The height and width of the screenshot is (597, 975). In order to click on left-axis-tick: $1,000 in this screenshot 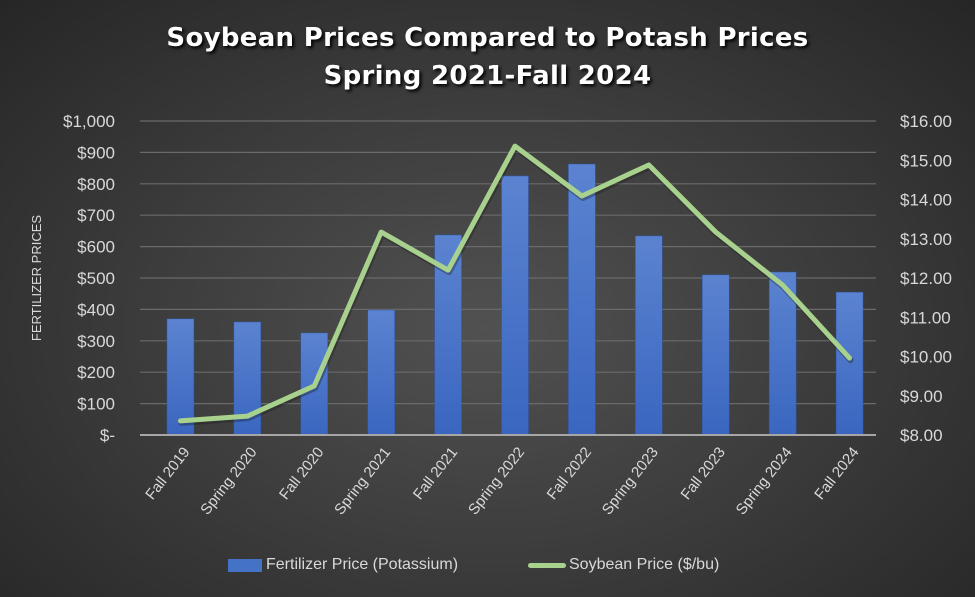, I will do `click(89, 121)`.